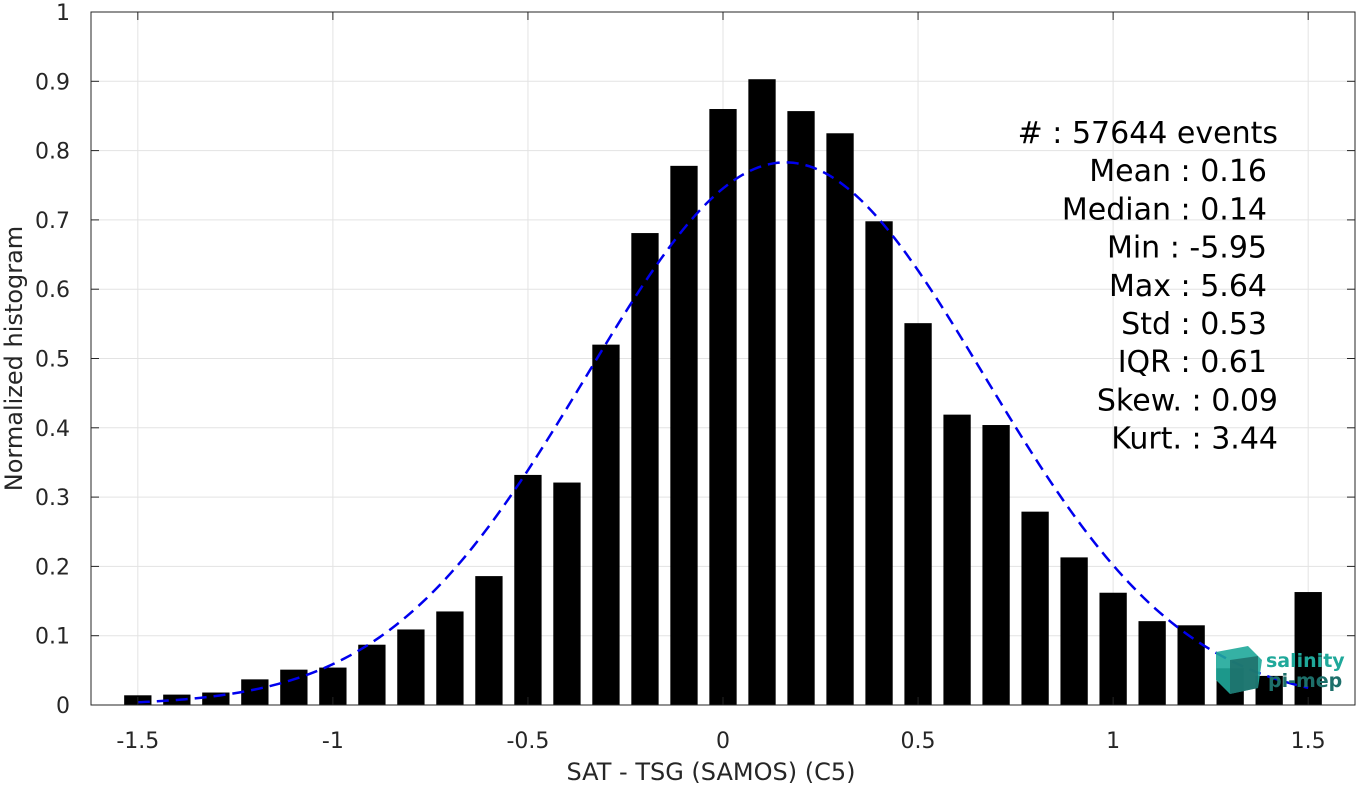 This screenshot has height=785, width=1367. Describe the element at coordinates (63, 706) in the screenshot. I see `y-tick-label: 0` at that location.